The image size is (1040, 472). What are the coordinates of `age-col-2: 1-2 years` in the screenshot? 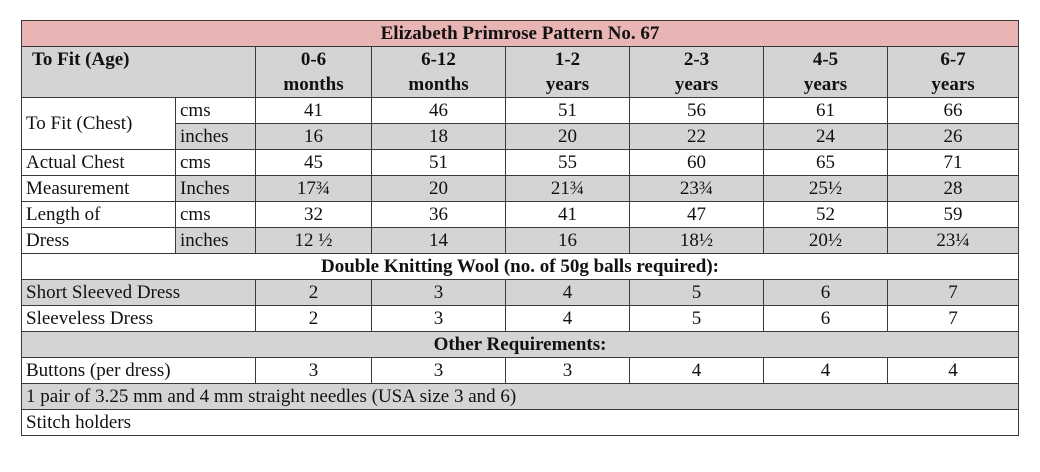 It's located at (567, 72).